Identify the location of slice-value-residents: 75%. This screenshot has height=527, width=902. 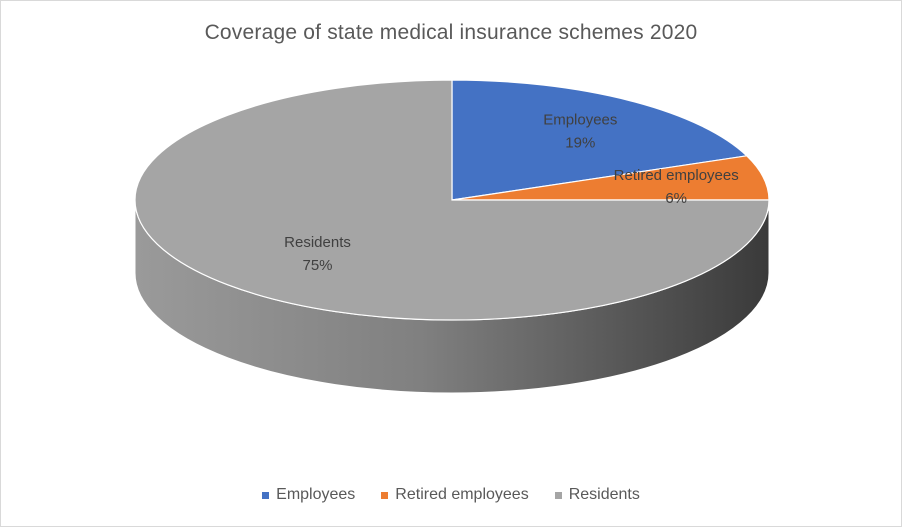
(317, 265).